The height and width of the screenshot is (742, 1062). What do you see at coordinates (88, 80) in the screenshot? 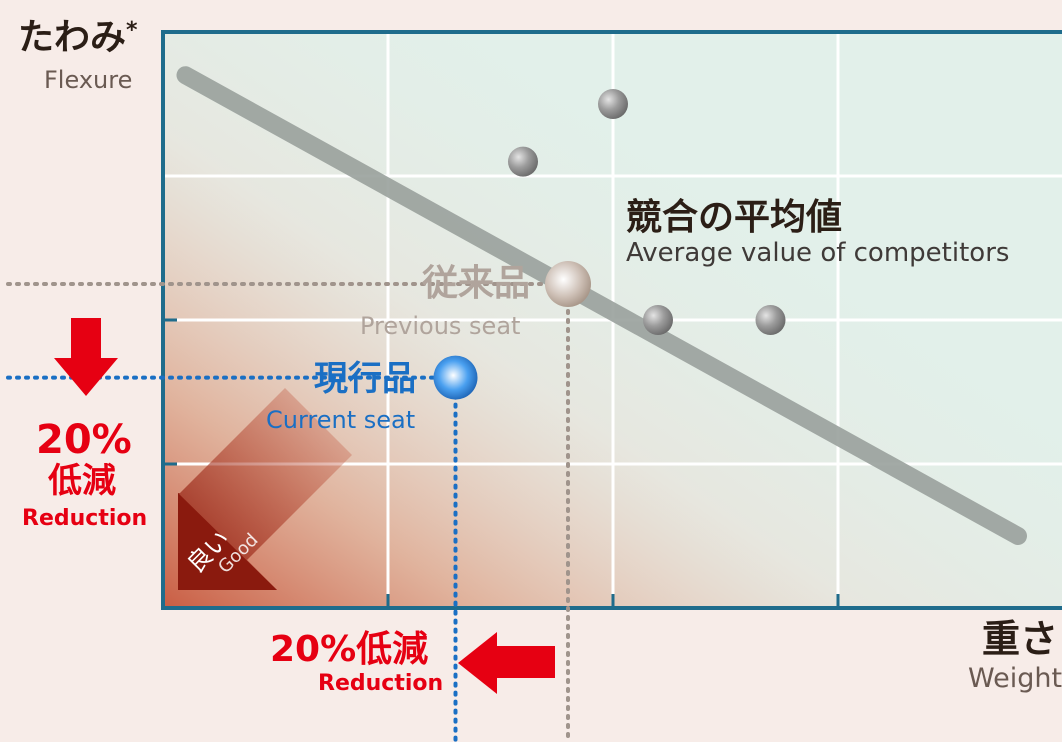
I see `y-axis-label-en: Flexure` at bounding box center [88, 80].